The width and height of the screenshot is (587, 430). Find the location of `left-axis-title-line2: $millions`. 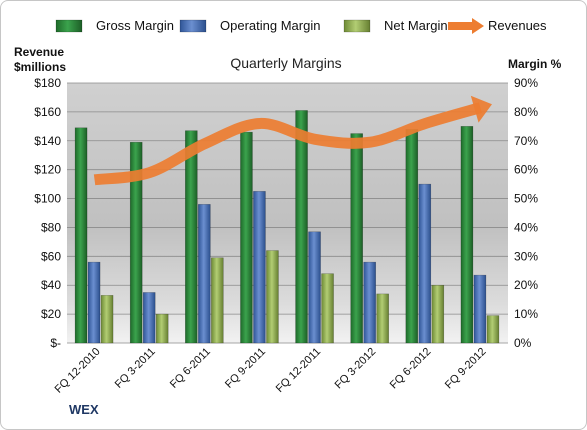

left-axis-title-line2: $millions is located at coordinates (40, 67).